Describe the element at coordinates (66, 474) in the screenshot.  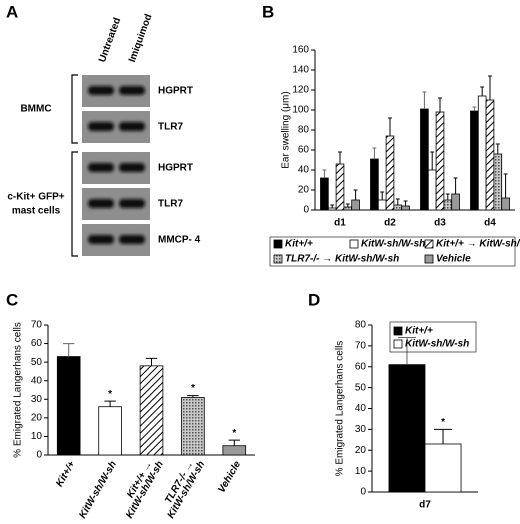
I see `x-tick-label: Kit+/+` at that location.